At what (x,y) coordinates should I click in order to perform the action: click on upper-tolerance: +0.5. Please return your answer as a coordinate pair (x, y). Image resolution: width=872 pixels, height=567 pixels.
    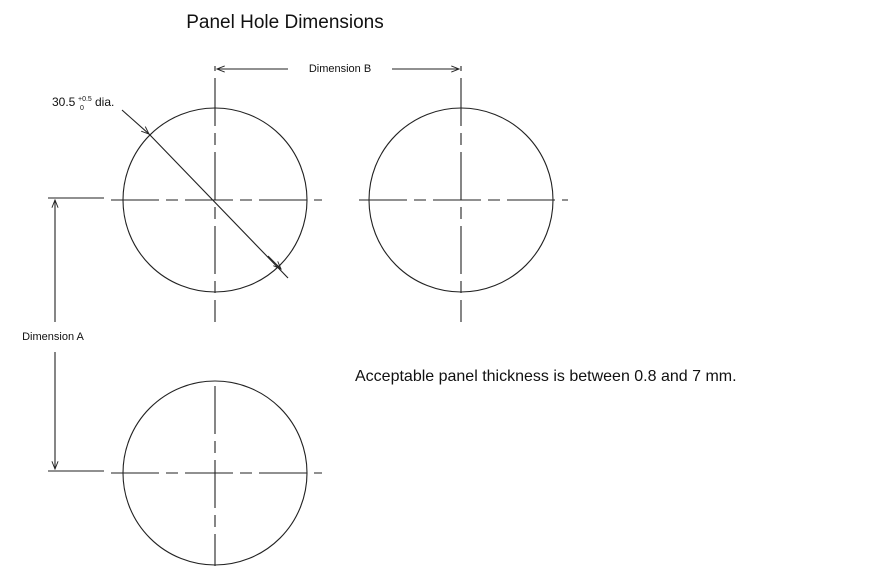
    Looking at the image, I should click on (85, 99).